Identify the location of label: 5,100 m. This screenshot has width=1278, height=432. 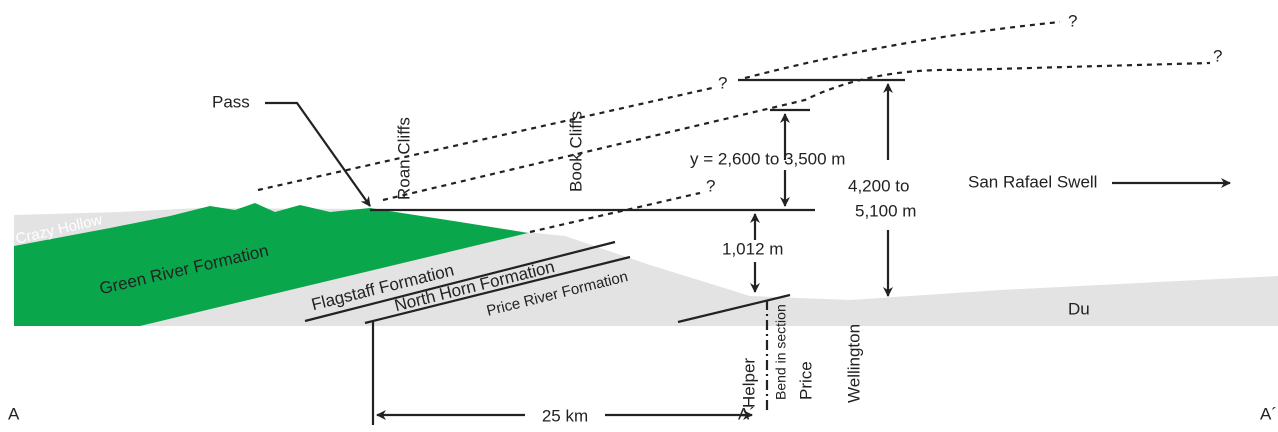
(885, 210).